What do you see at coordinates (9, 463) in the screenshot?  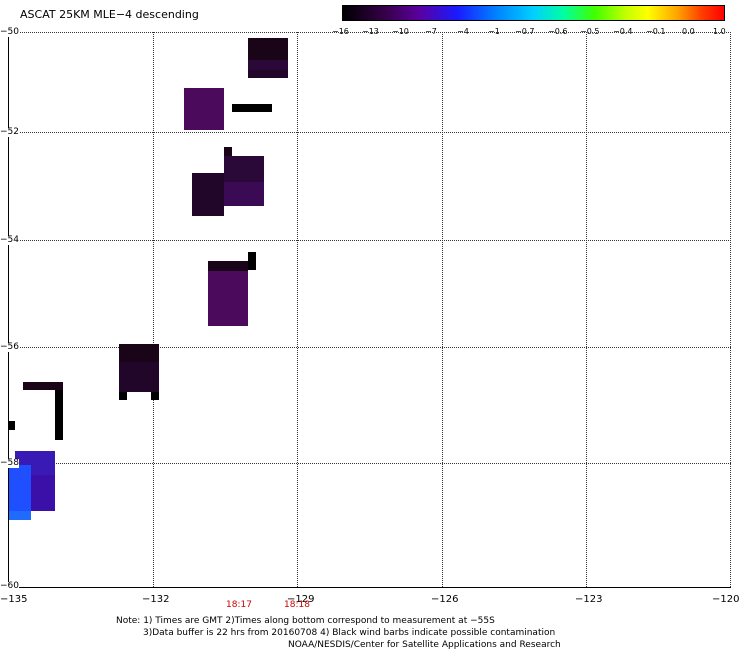 I see `y-axis-tick-label: −58` at bounding box center [9, 463].